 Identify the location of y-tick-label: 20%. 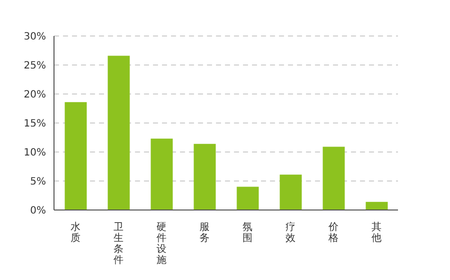
(35, 95).